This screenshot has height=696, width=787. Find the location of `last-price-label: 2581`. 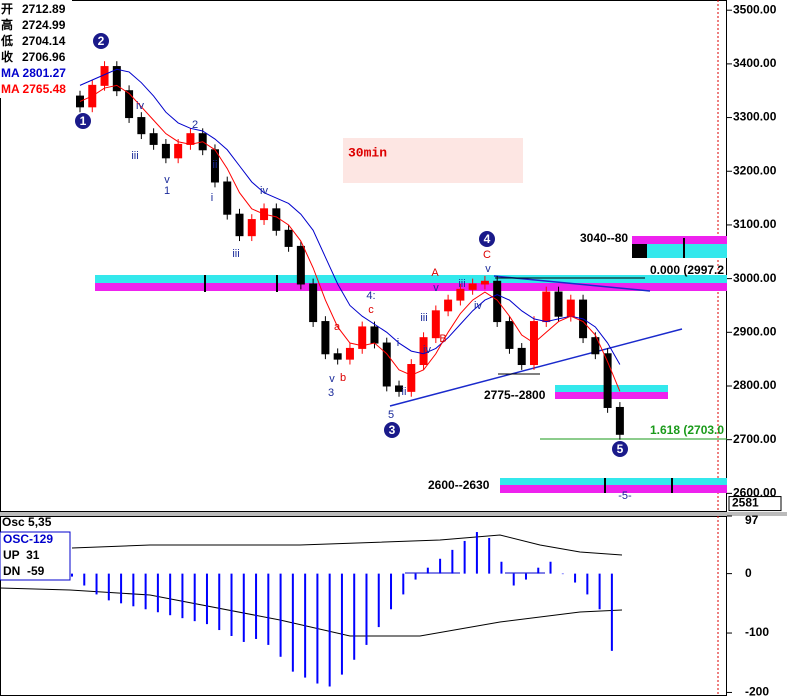

last-price-label: 2581 is located at coordinates (745, 503).